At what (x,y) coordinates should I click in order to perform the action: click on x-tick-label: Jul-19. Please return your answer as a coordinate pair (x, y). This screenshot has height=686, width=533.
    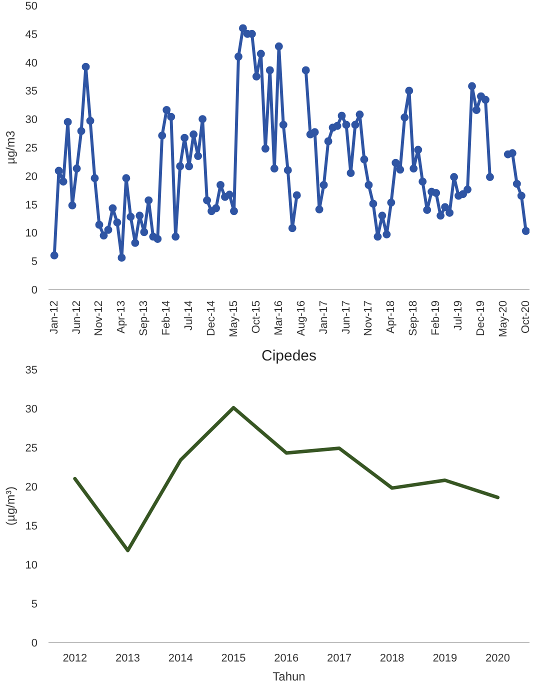
    Looking at the image, I should click on (458, 315).